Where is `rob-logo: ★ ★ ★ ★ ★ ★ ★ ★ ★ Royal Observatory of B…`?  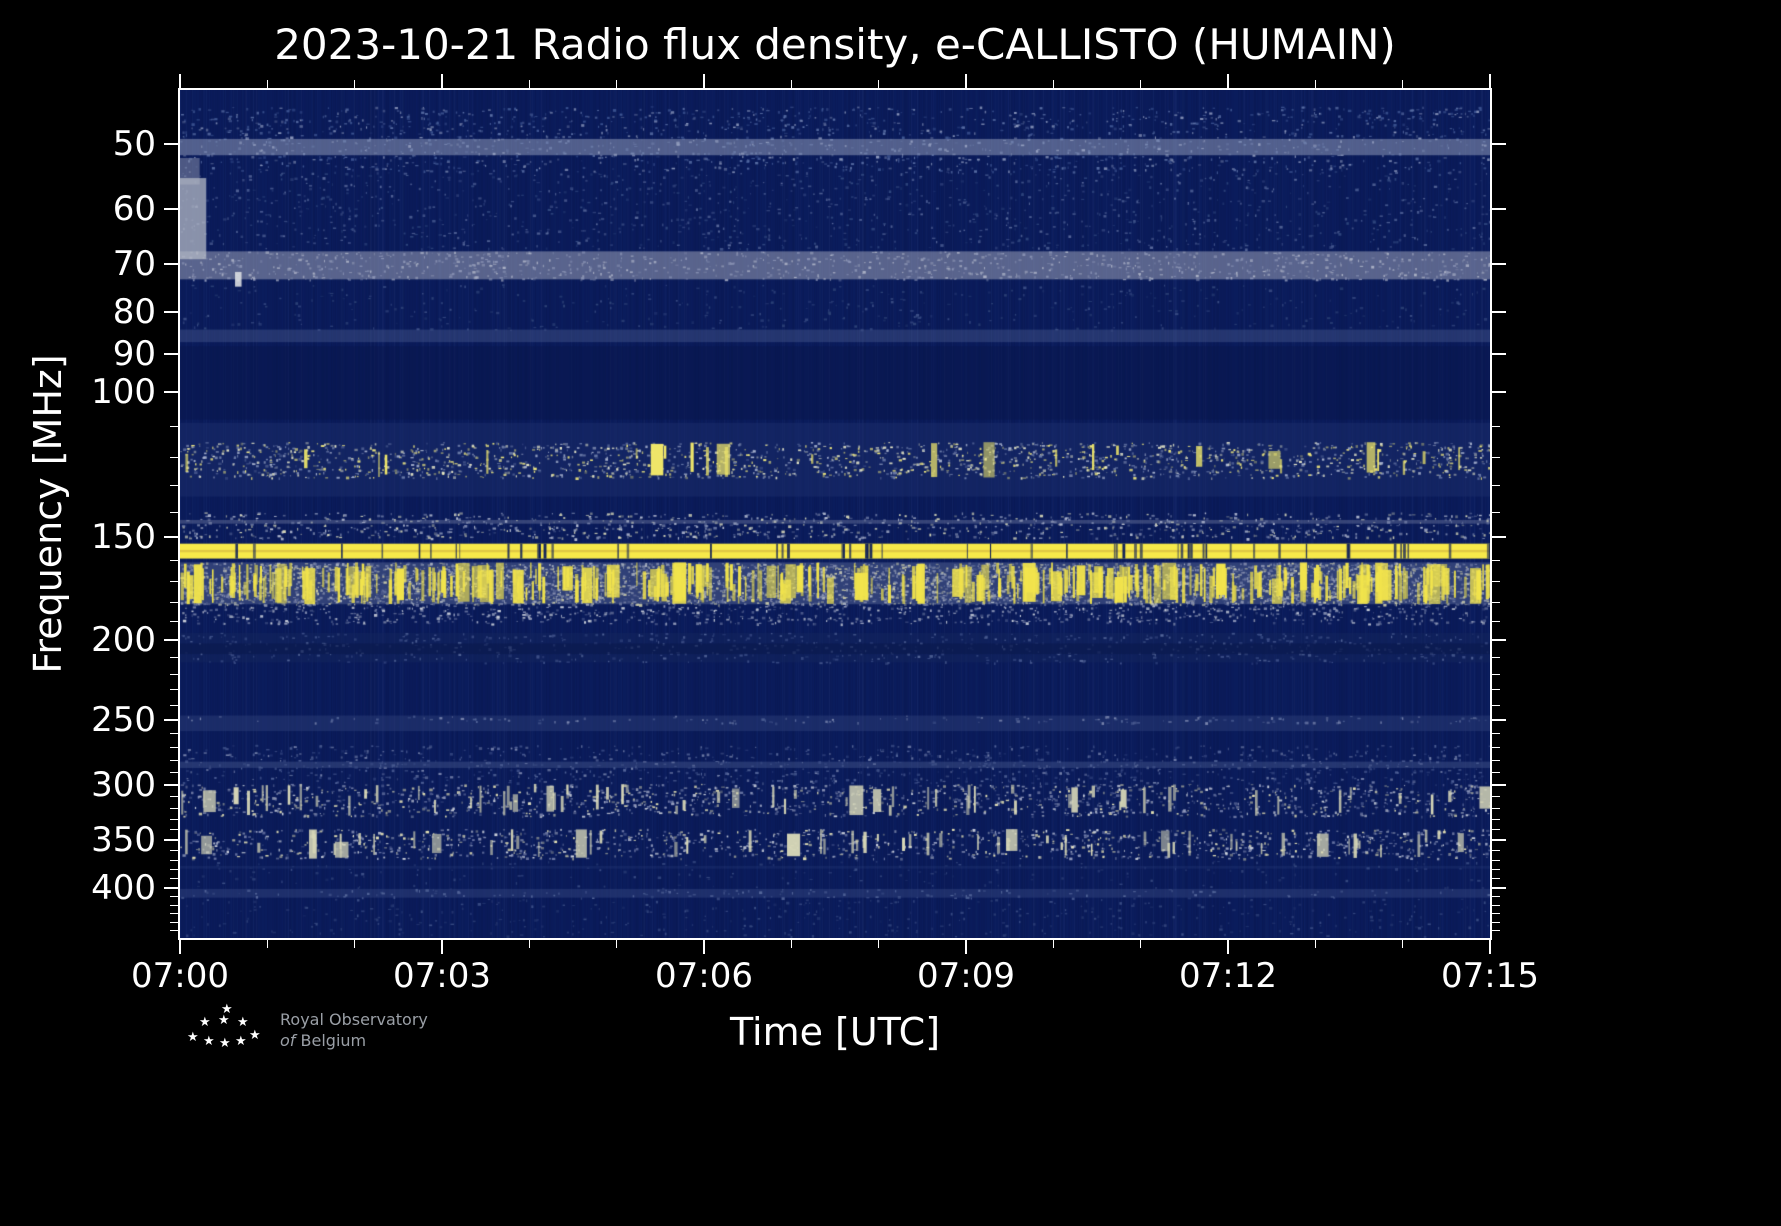
rob-logo: ★ ★ ★ ★ ★ ★ ★ ★ ★ Royal Observatory of B… is located at coordinates (355, 1034).